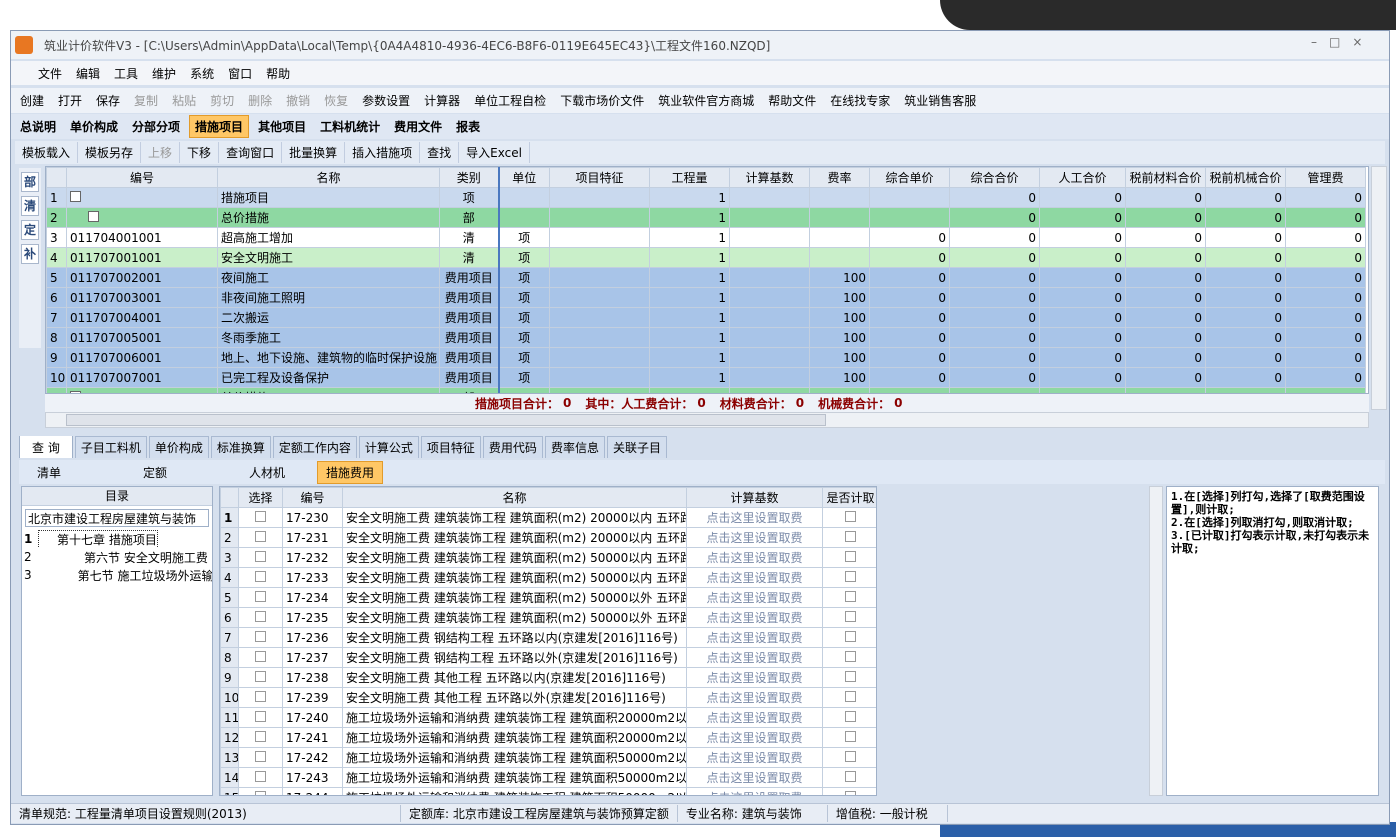  Describe the element at coordinates (30, 206) in the screenshot. I see `side-button: 清` at that location.